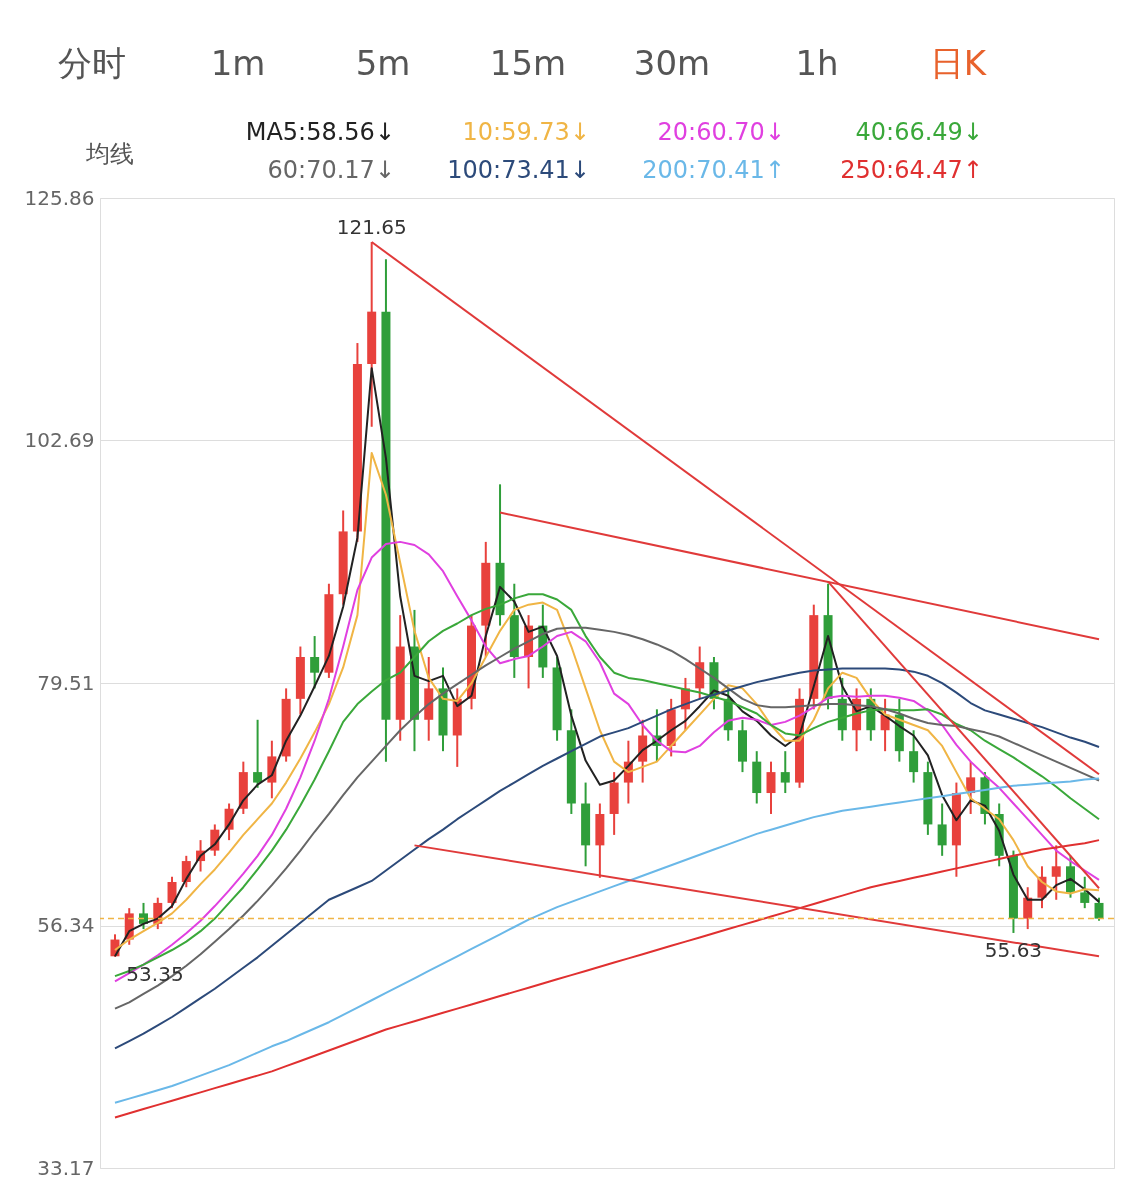  Describe the element at coordinates (66, 682) in the screenshot. I see `y-tick-label: 79.51` at that location.